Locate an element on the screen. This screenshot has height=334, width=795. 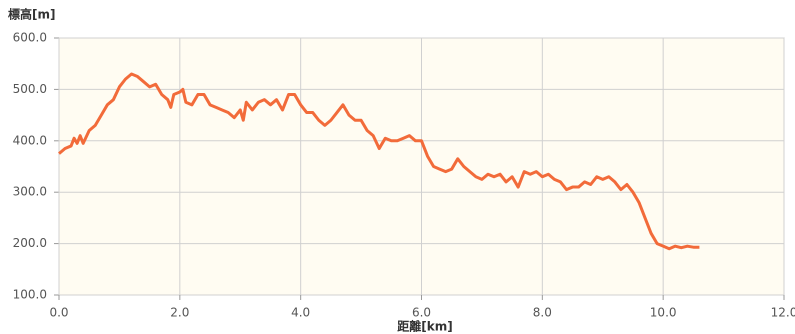
y-tick-label: 600.0 is located at coordinates (30, 38).